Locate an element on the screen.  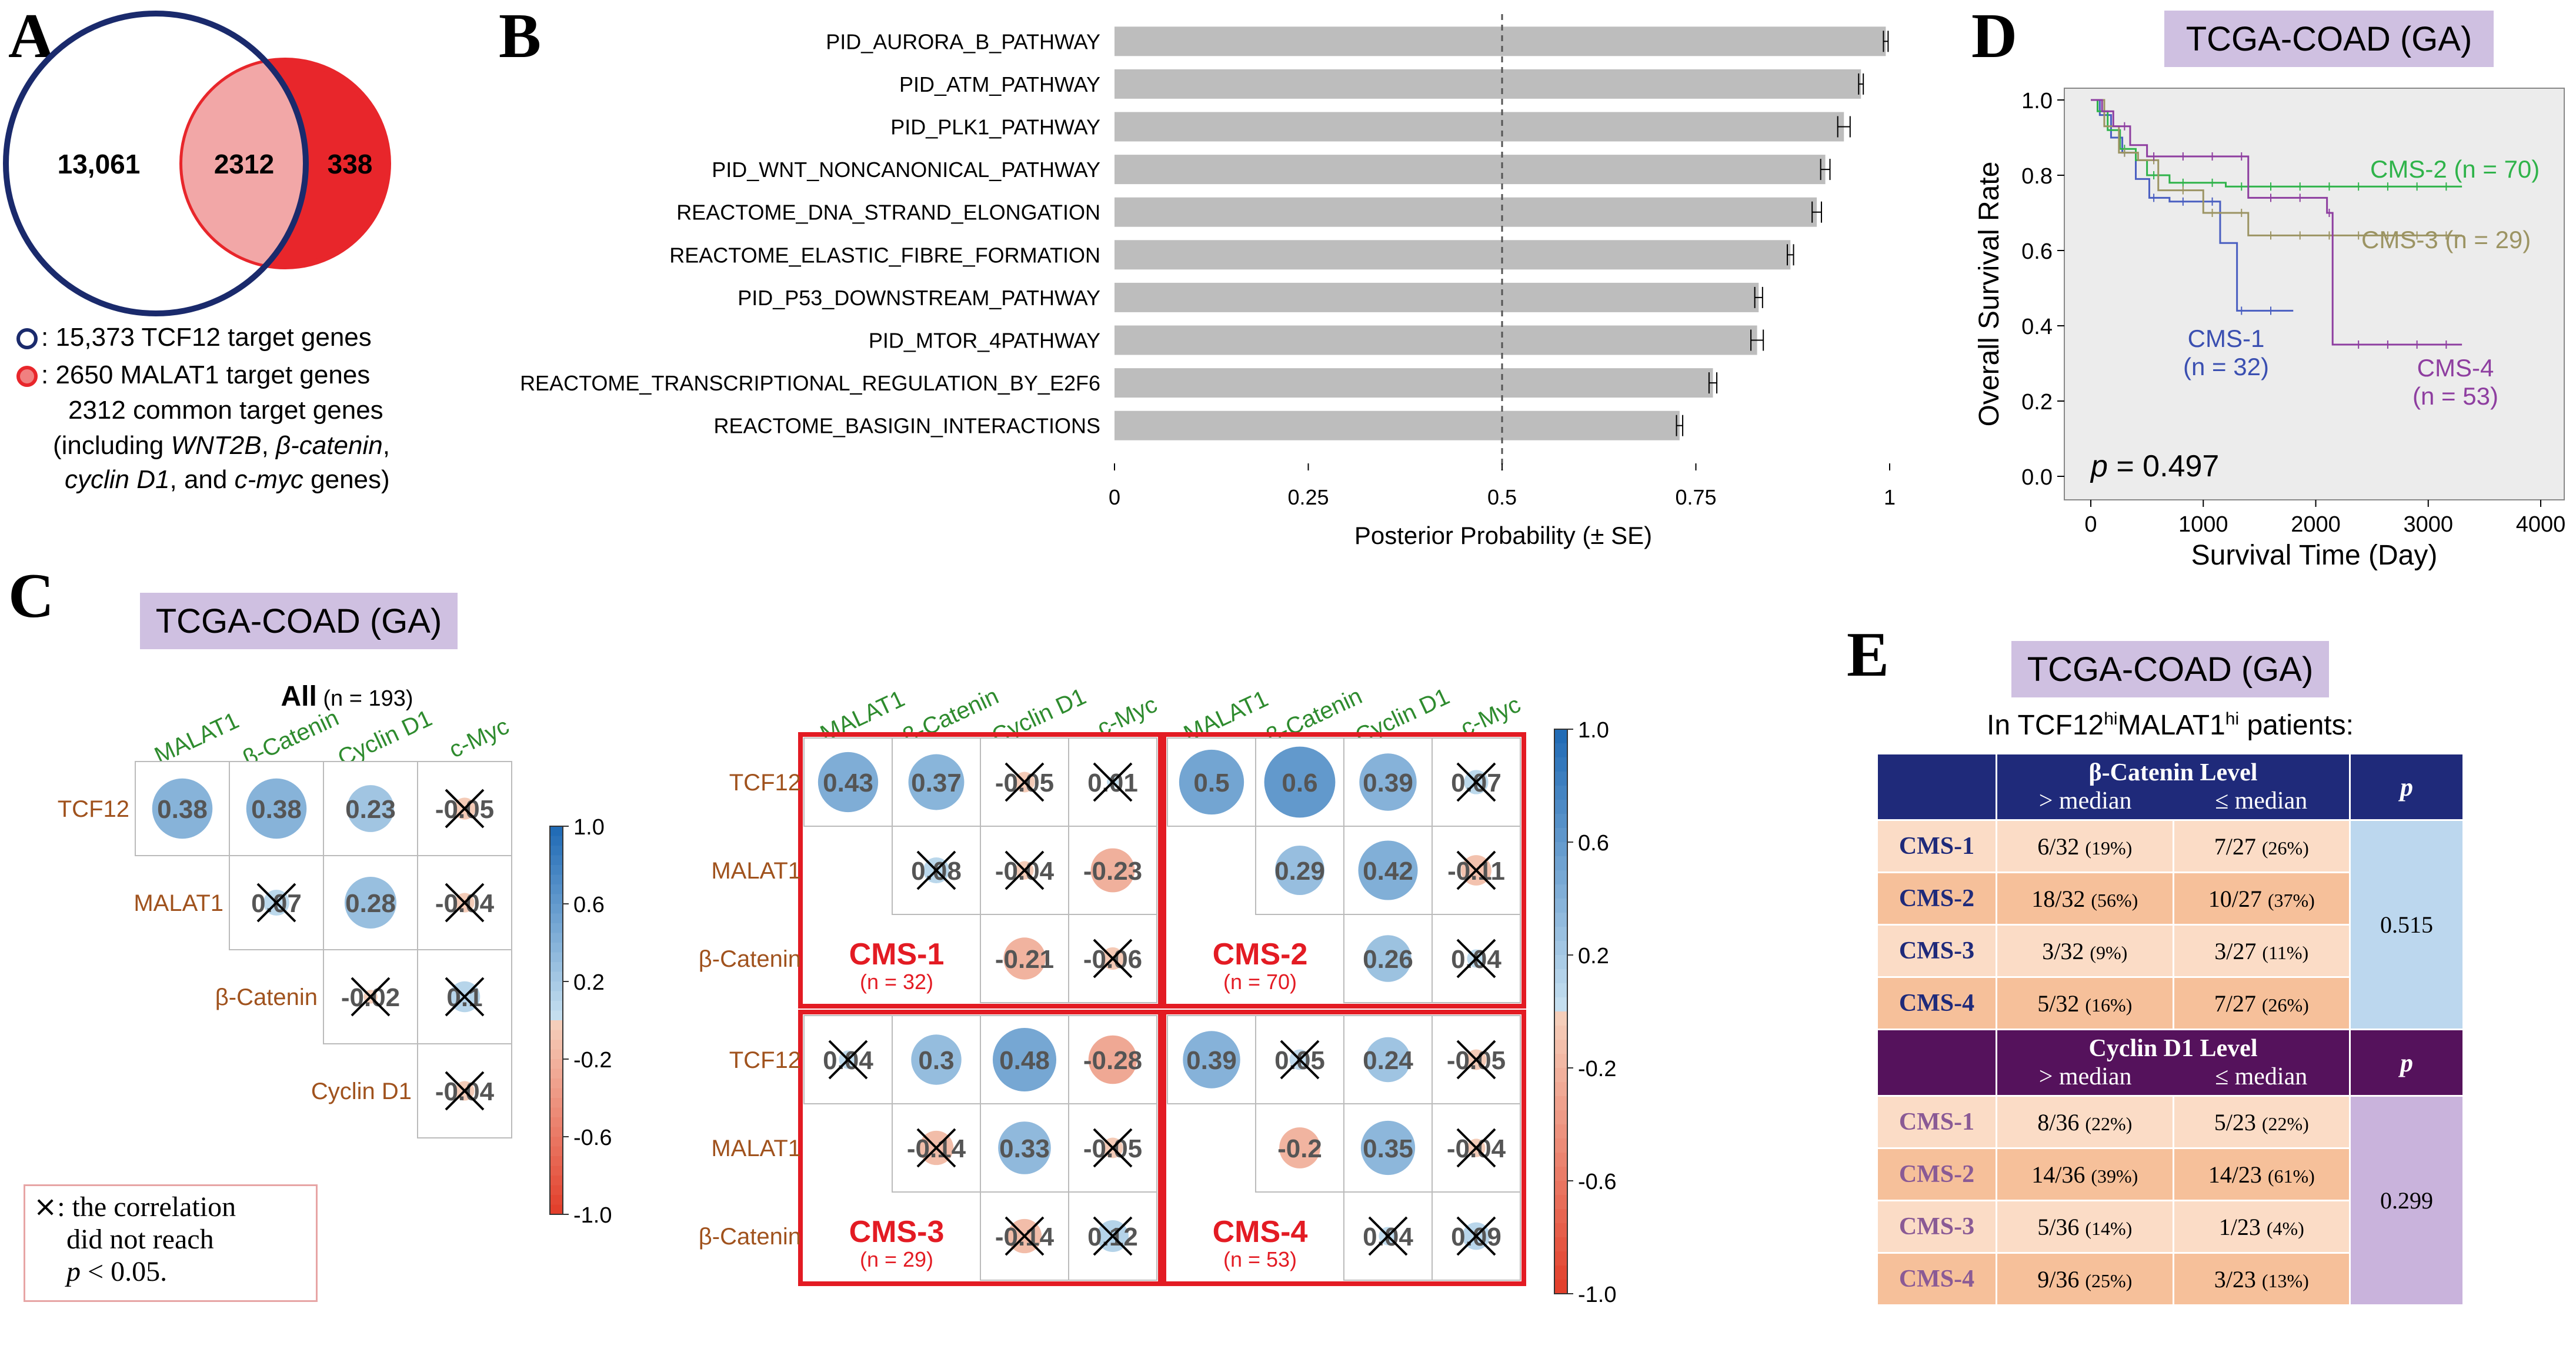
cms-label: CMS-2 is located at coordinates (1260, 954).